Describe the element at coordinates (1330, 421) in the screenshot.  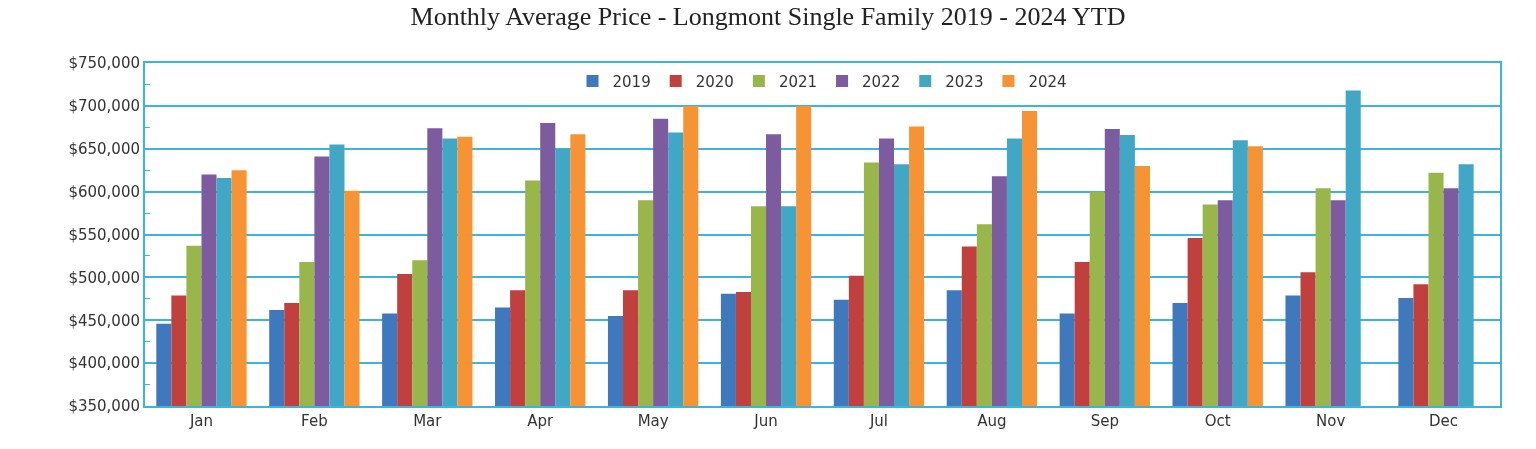
I see `x-tick-label: Nov` at that location.